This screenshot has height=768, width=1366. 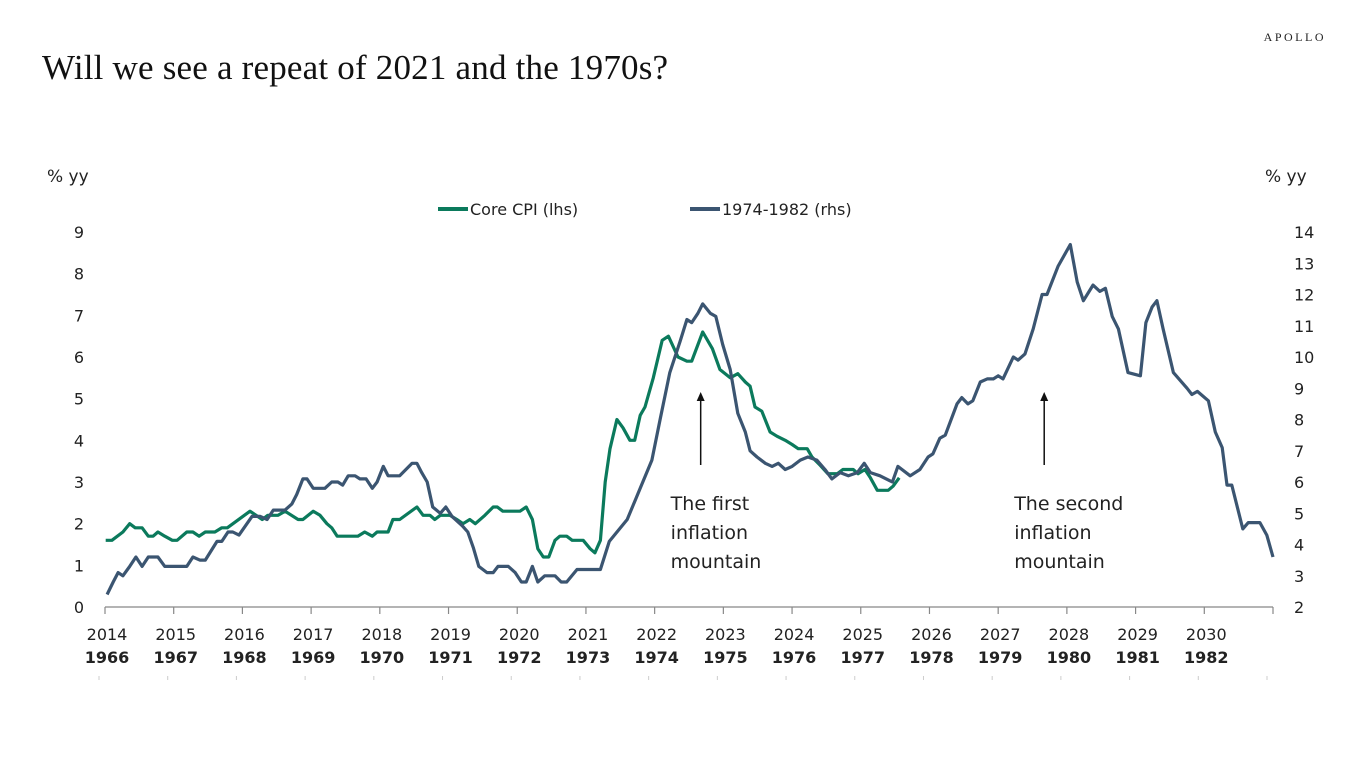 I want to click on x-tick-label-bottom: 1966, so click(x=107, y=657).